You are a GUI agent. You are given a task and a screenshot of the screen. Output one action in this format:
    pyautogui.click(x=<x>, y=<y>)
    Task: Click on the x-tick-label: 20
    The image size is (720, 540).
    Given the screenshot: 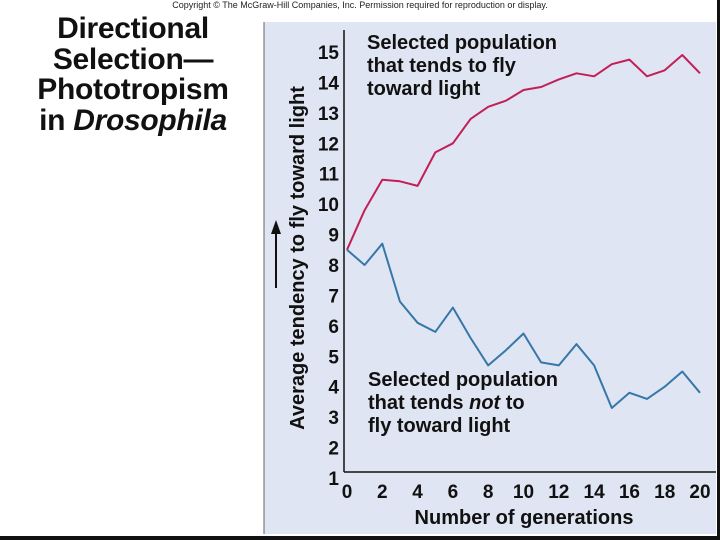 What is the action you would take?
    pyautogui.click(x=699, y=492)
    